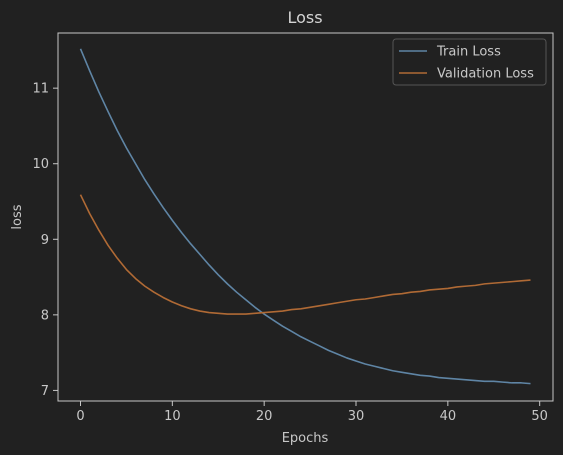 This screenshot has height=455, width=563. What do you see at coordinates (539, 416) in the screenshot?
I see `x-tick-label: 50` at bounding box center [539, 416].